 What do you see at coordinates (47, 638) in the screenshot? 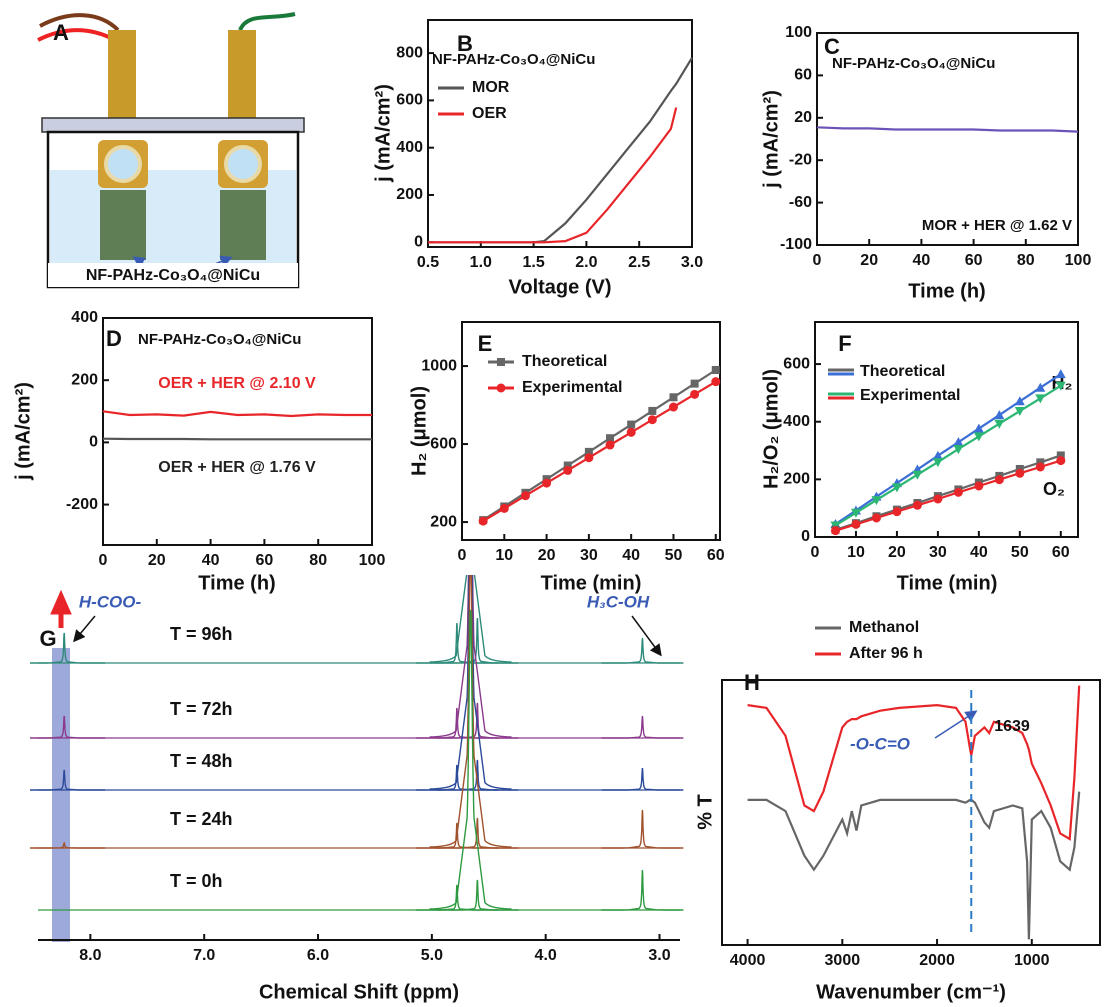
I see `panel-label: G` at bounding box center [47, 638].